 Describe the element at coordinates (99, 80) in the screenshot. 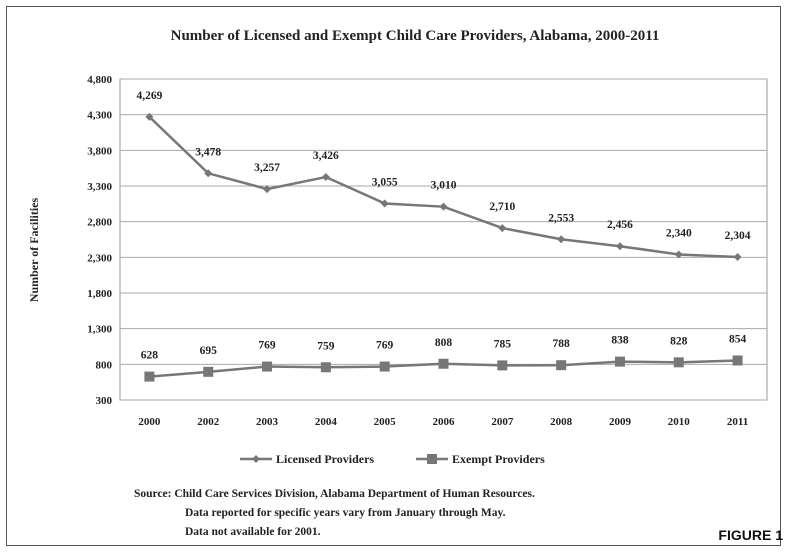

I see `y-tick-label: 4,800` at that location.